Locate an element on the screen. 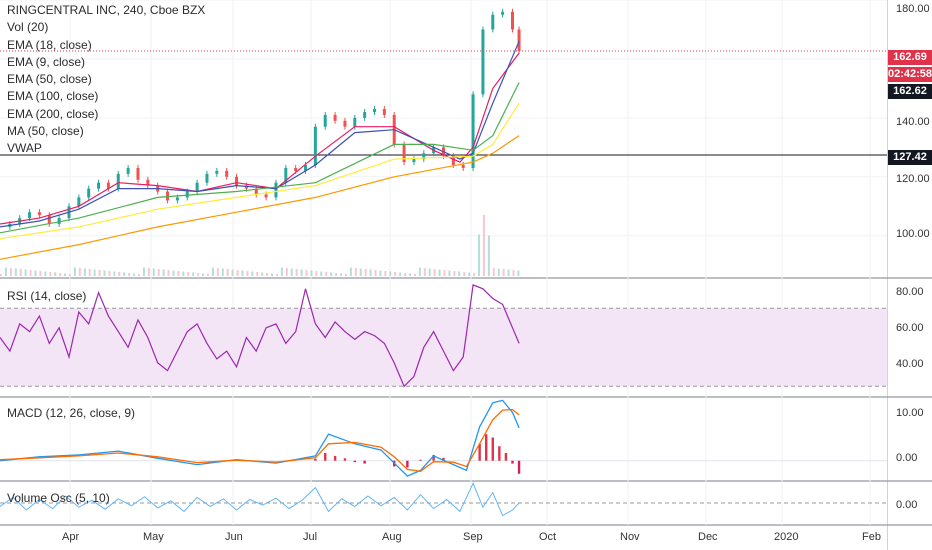 The height and width of the screenshot is (550, 932). volume-osc-line is located at coordinates (260, 499).